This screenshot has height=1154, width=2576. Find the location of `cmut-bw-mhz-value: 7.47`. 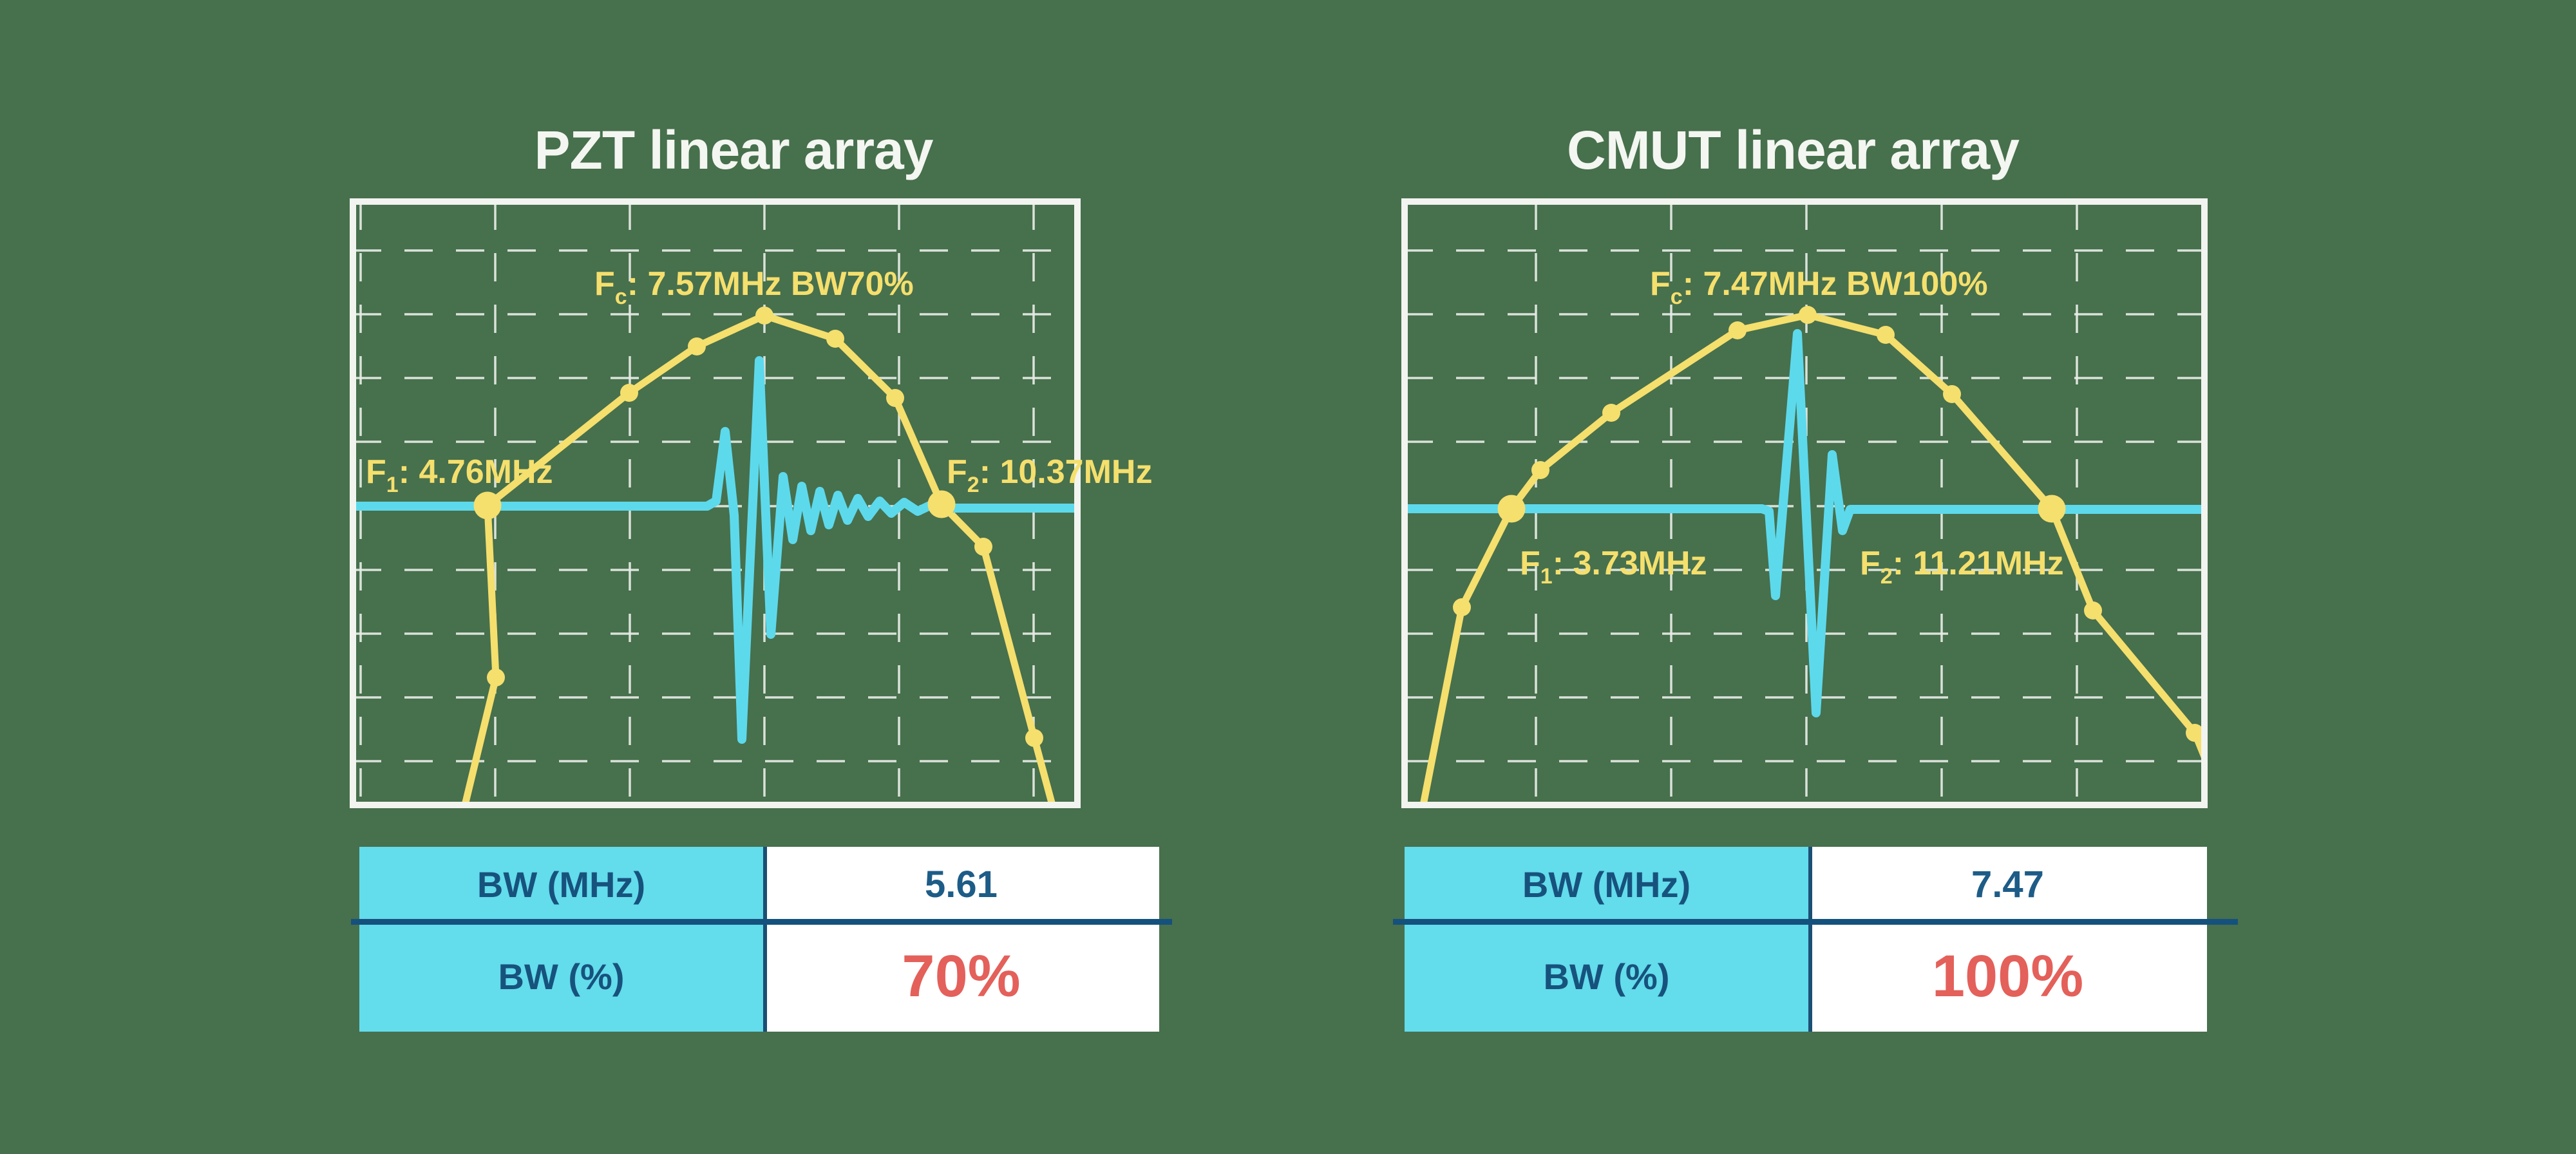

cmut-bw-mhz-value: 7.47 is located at coordinates (2008, 884).